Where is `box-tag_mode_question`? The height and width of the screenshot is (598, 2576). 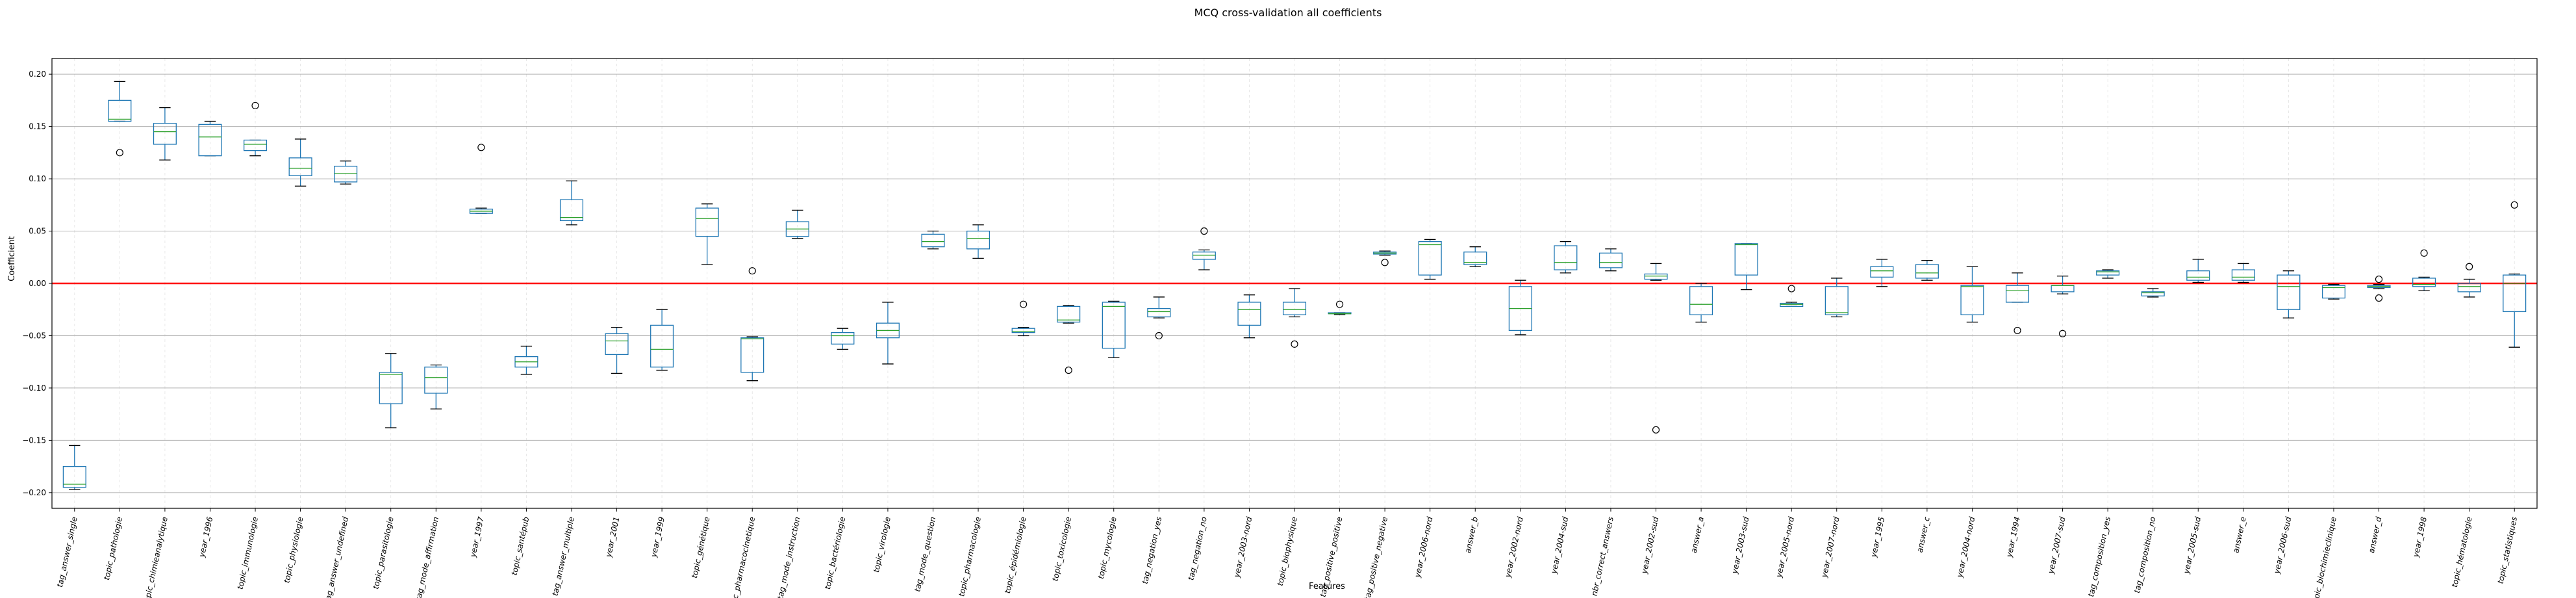
box-tag_mode_question is located at coordinates (933, 240).